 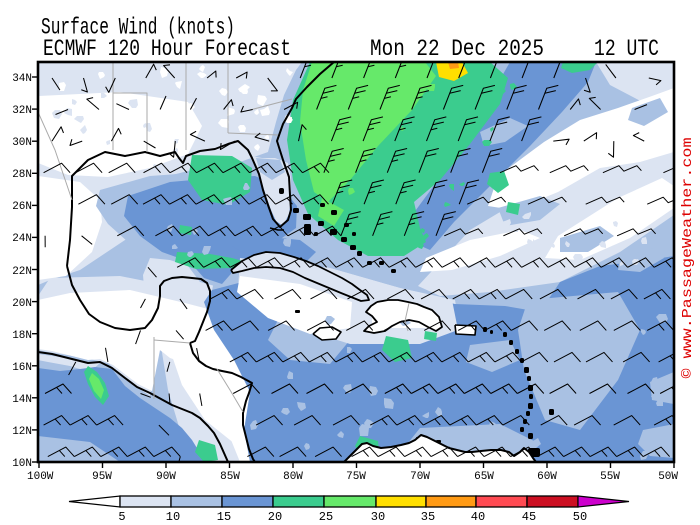 What do you see at coordinates (529, 517) in the screenshot?
I see `svg-text: 45` at bounding box center [529, 517].